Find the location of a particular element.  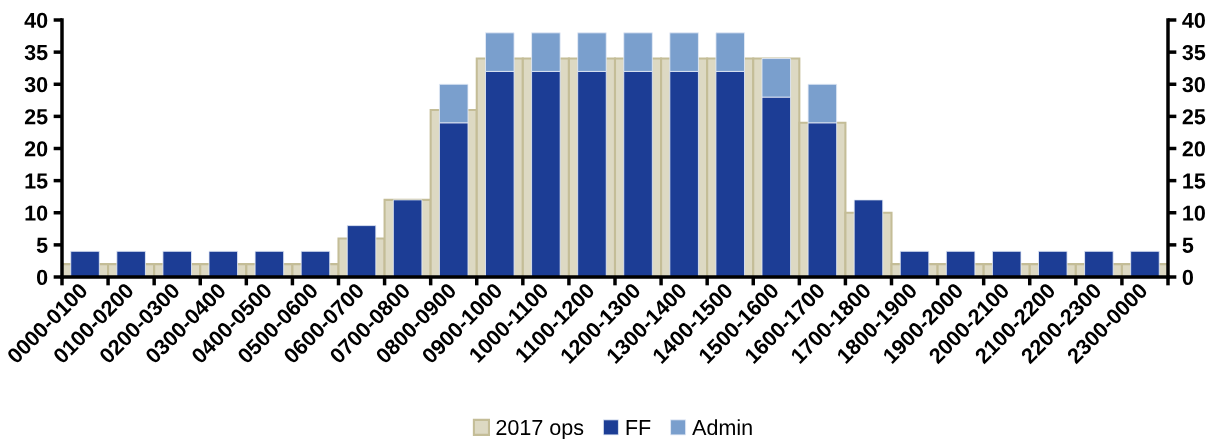

y2-tick-label: 35 is located at coordinates (1194, 52).